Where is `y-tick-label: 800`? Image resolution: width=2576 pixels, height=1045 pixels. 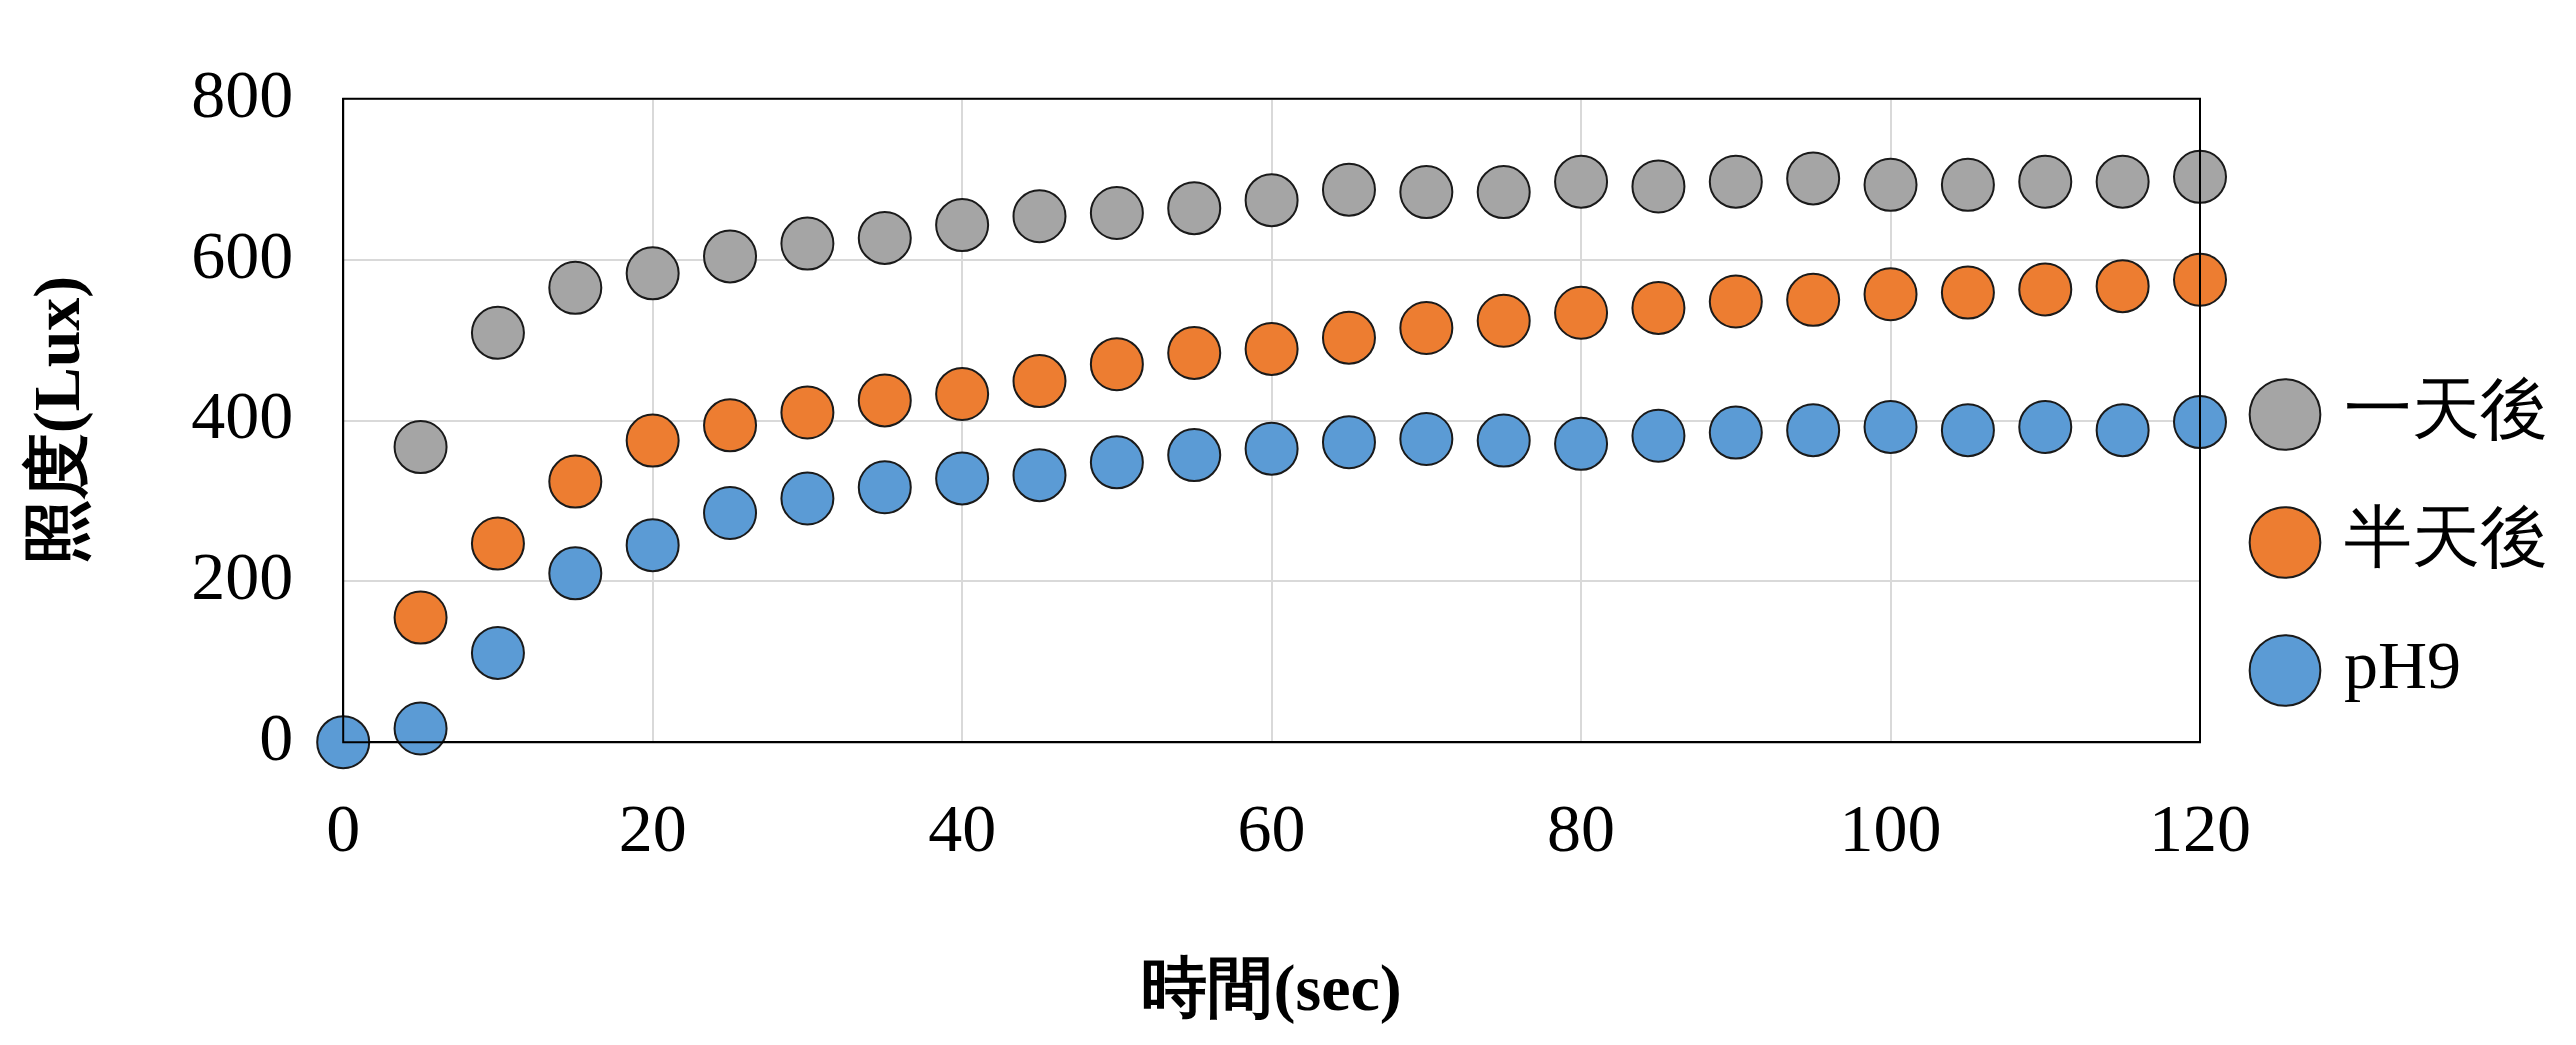
y-tick-label: 800 is located at coordinates (242, 93).